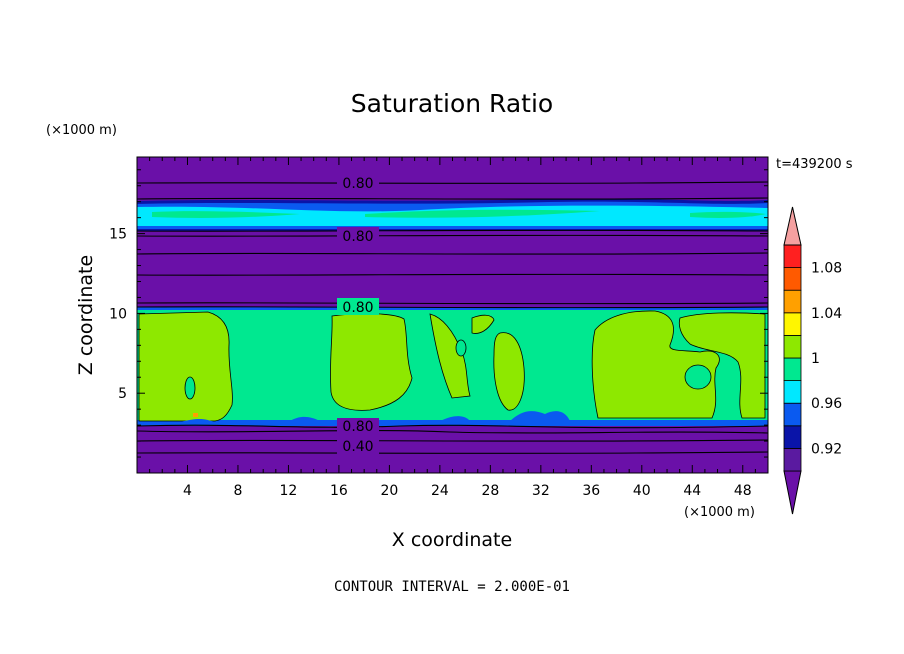  Describe the element at coordinates (826, 314) in the screenshot. I see `colorbar-level-label: 1.04` at that location.